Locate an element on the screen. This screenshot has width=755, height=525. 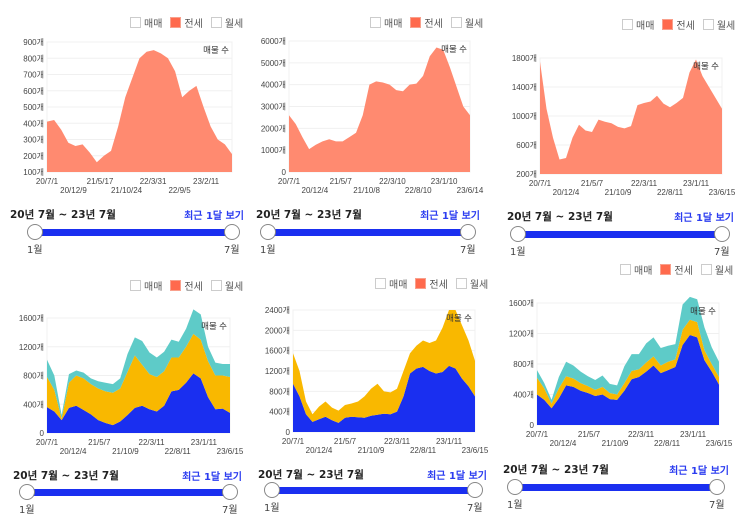
y-tick-label: 200개 is located at coordinates (526, 174).